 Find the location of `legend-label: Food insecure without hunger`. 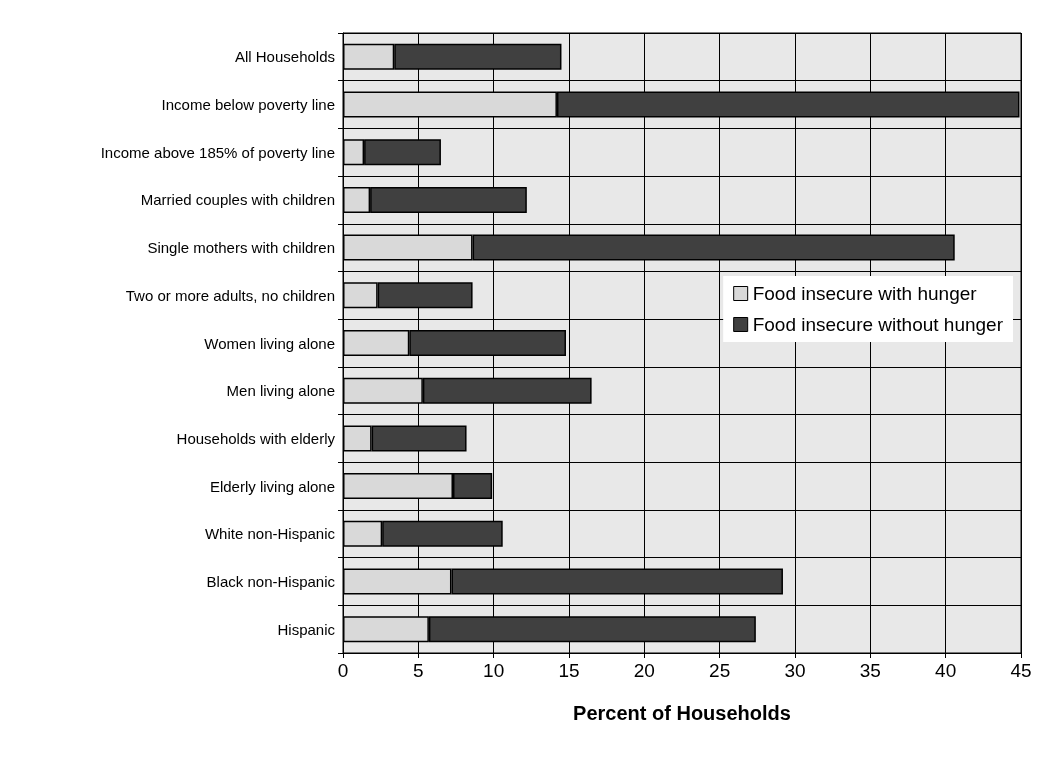

legend-label: Food insecure without hunger is located at coordinates (878, 324).